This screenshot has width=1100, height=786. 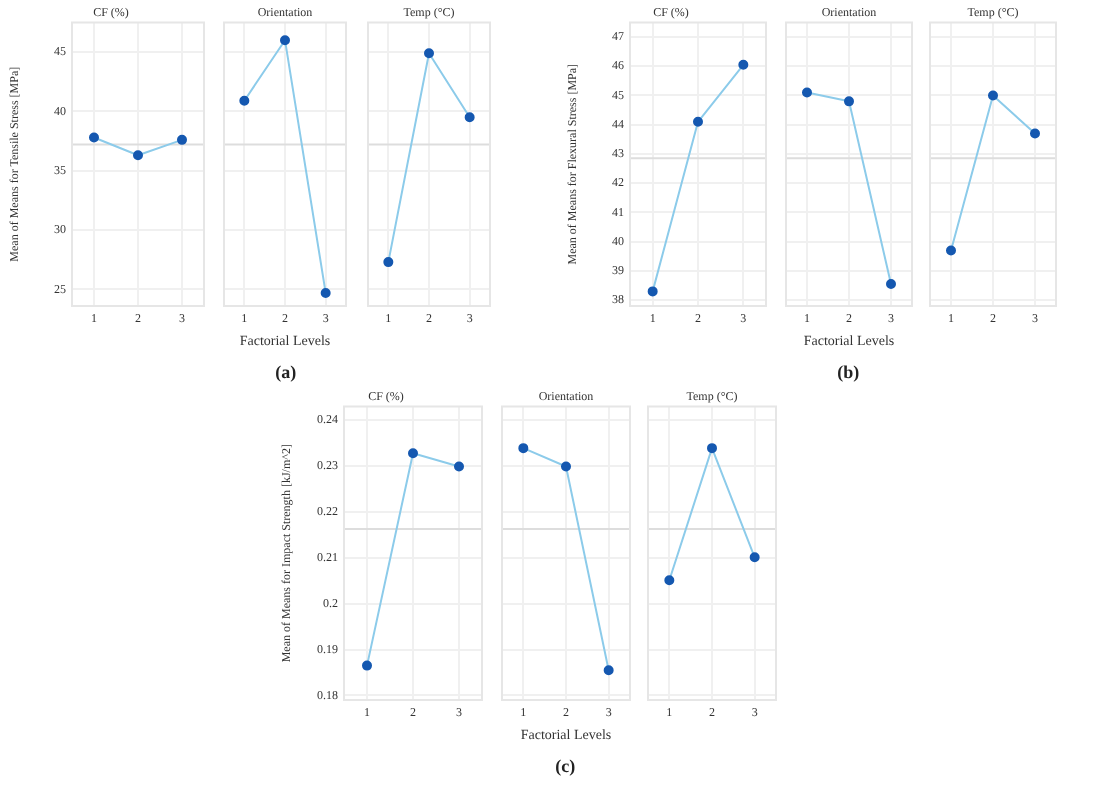 What do you see at coordinates (286, 372) in the screenshot?
I see `text: (a)` at bounding box center [286, 372].